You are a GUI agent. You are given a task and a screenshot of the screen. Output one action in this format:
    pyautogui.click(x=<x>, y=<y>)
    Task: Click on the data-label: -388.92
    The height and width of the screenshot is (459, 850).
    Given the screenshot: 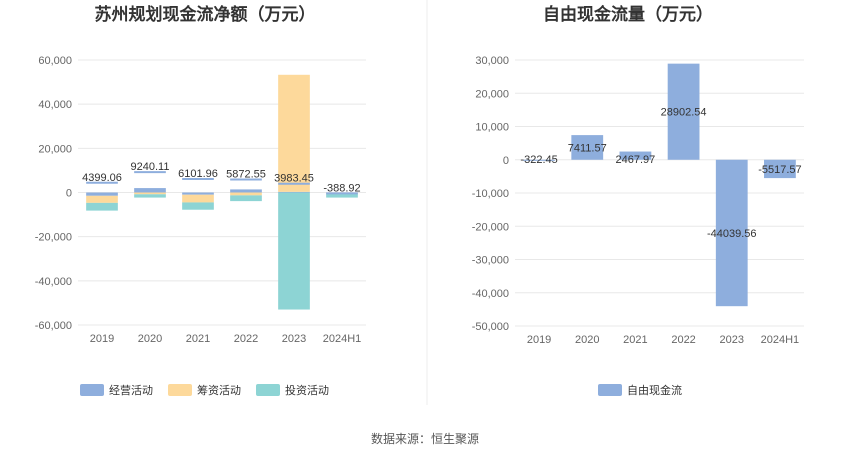 What is the action you would take?
    pyautogui.click(x=341, y=188)
    